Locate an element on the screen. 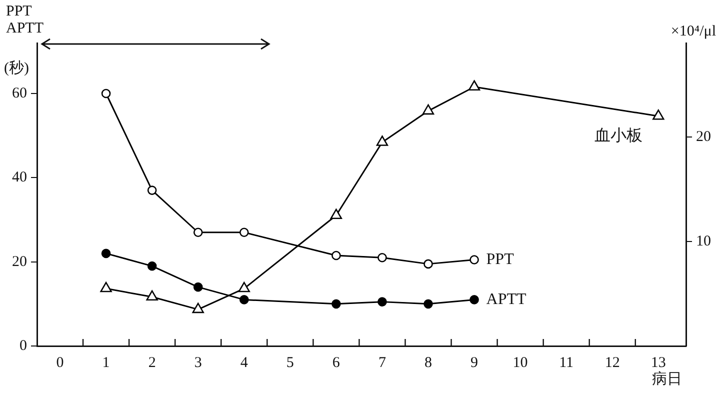 This screenshot has width=719, height=410. x-tick-label: 12 is located at coordinates (612, 362).